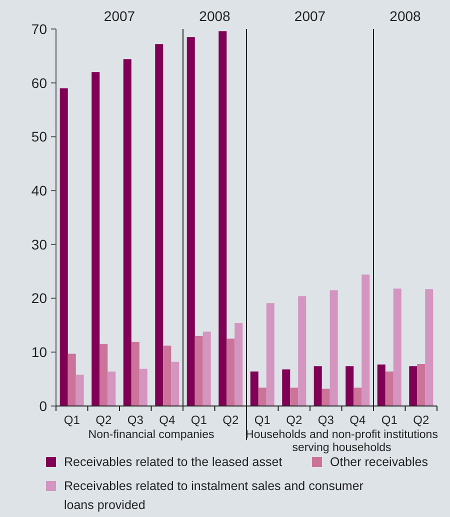 The height and width of the screenshot is (517, 450). I want to click on legend-label: Other receivables, so click(379, 462).